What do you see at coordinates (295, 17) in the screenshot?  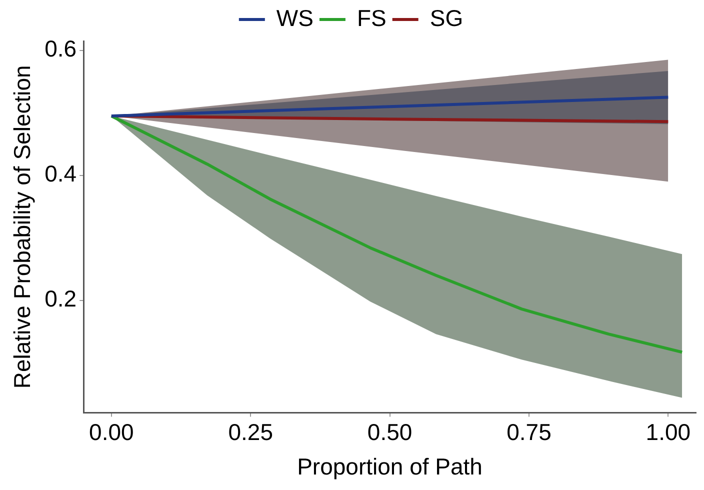 I see `legend-label: WS` at bounding box center [295, 17].